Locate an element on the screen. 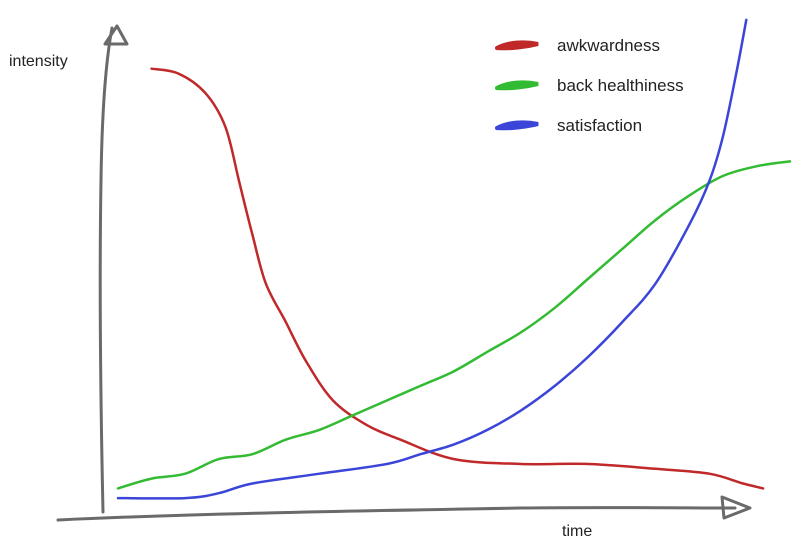  legend: awkwardness back healthiness satisfaction is located at coordinates (589, 85).